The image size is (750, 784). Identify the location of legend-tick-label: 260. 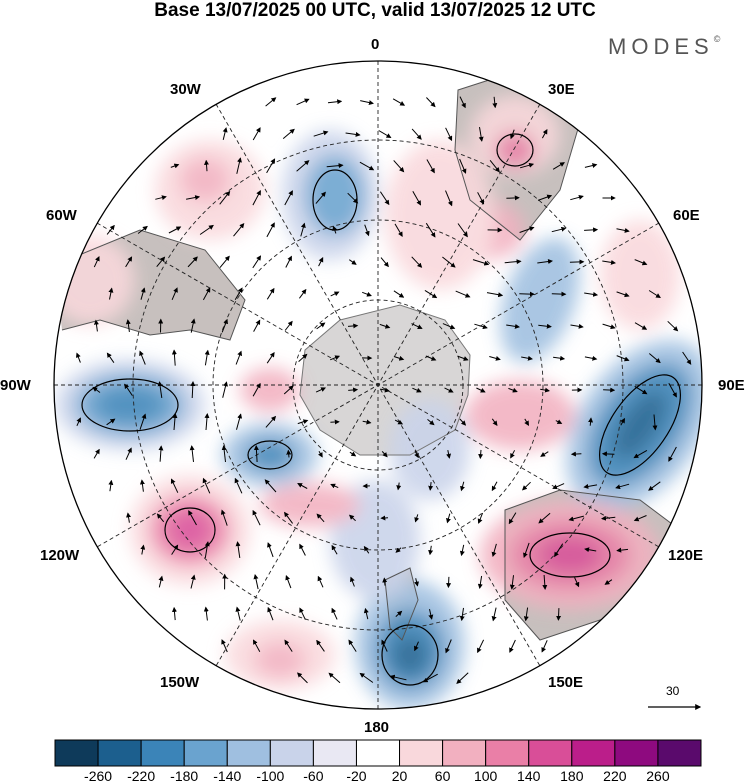
(657, 776).